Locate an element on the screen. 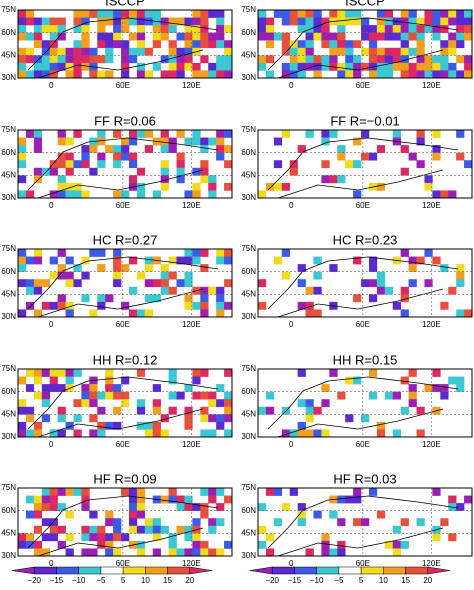 This screenshot has width=474, height=590. panel-title: HF R=0.03 is located at coordinates (364, 478).